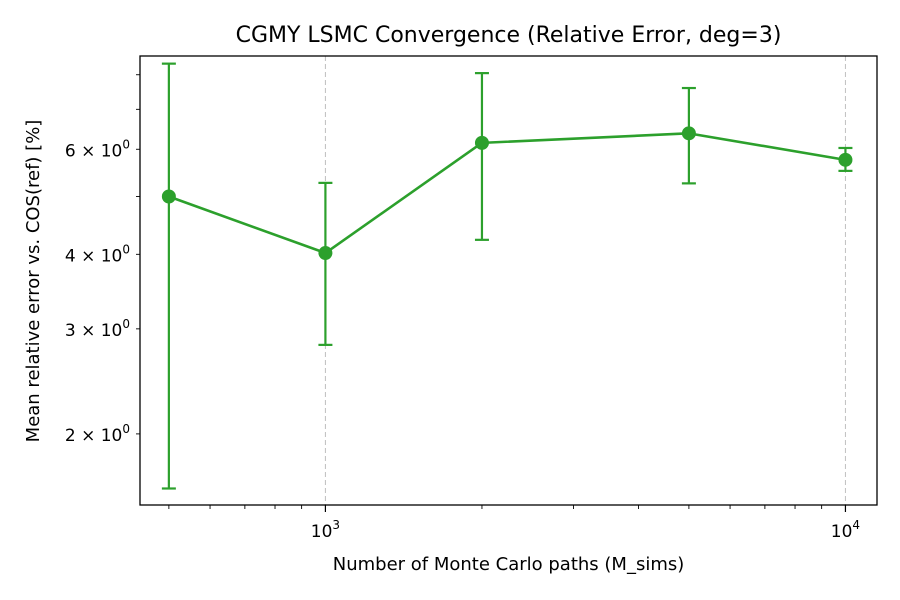 This screenshot has height=600, width=900. What do you see at coordinates (97, 149) in the screenshot?
I see `y-tick-label-3: 6 × 100` at bounding box center [97, 149].